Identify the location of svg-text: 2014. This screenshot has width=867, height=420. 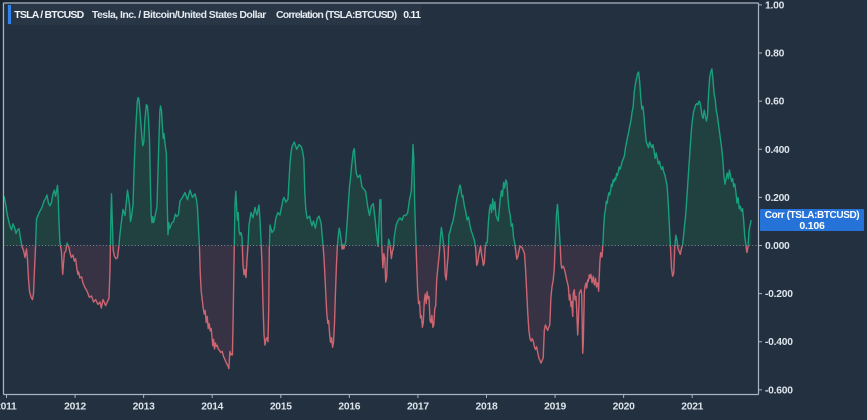
(212, 407).